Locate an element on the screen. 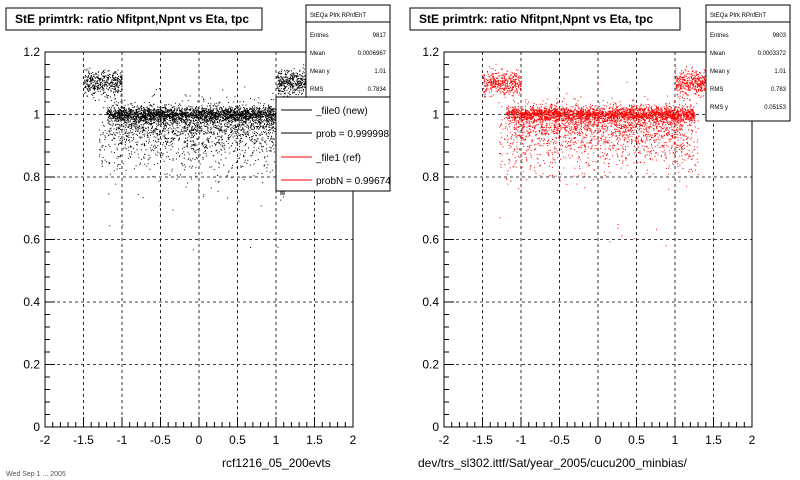  left-stats-value-0: 9817 is located at coordinates (380, 36).